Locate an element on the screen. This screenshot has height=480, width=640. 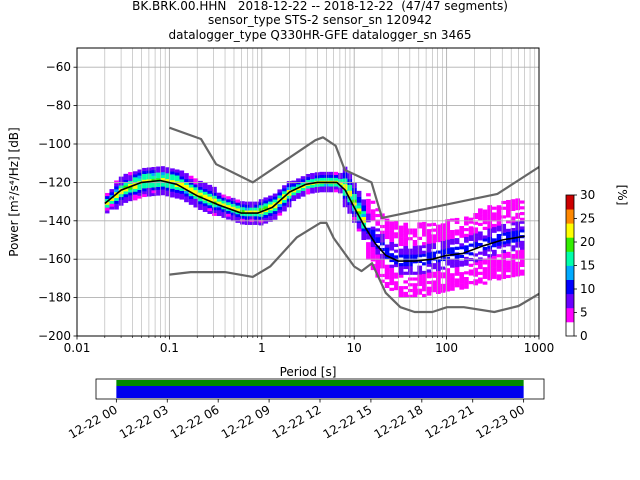
colorbar-tick-label: 10 is located at coordinates (587, 289).